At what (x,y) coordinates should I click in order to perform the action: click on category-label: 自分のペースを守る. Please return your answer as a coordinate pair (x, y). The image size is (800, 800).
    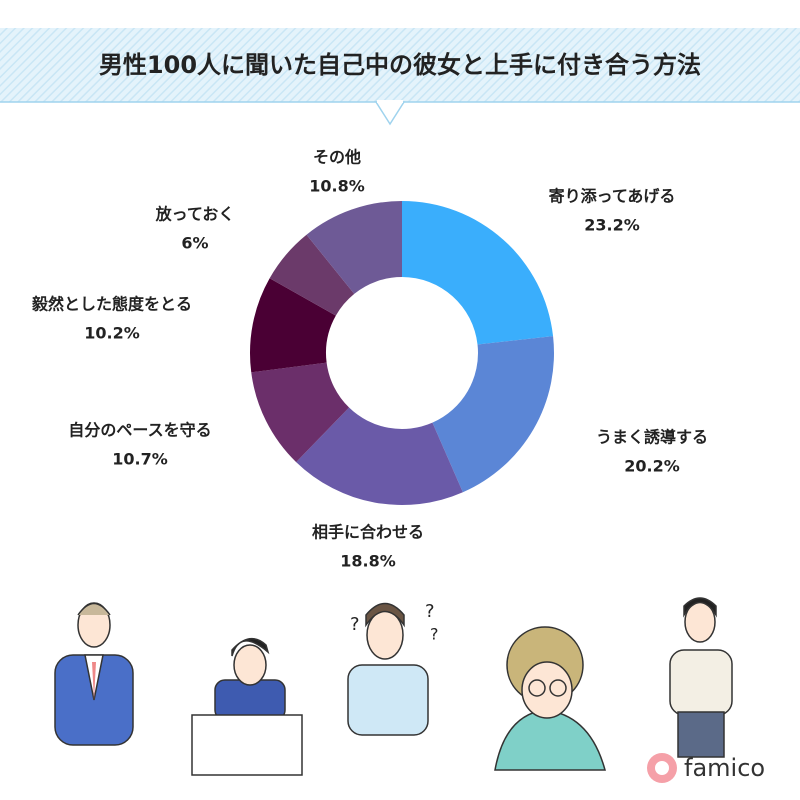
    Looking at the image, I should click on (139, 430).